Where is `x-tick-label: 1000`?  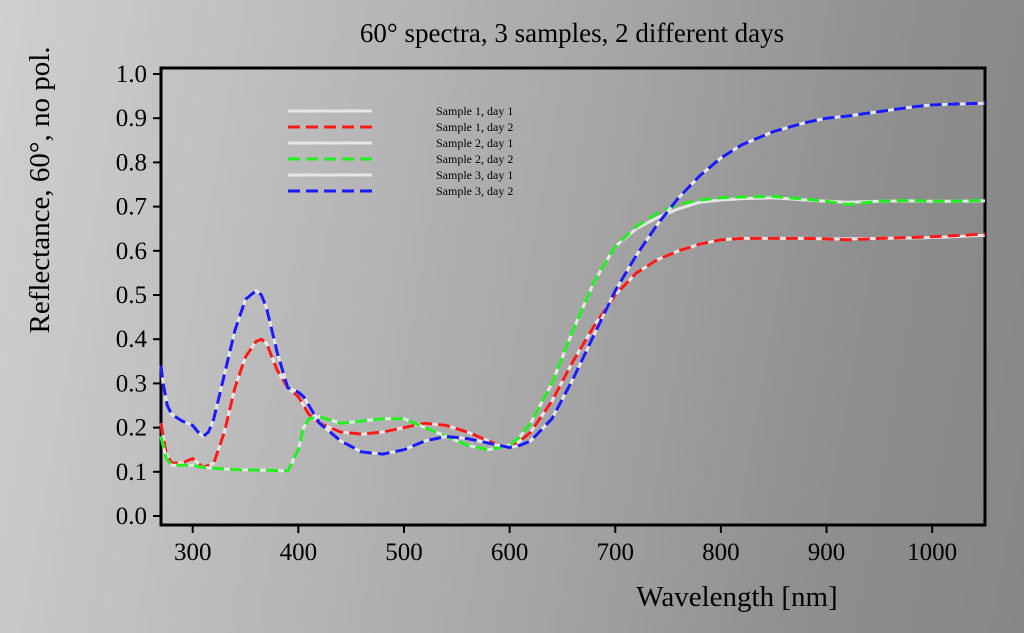 x-tick-label: 1000 is located at coordinates (932, 552).